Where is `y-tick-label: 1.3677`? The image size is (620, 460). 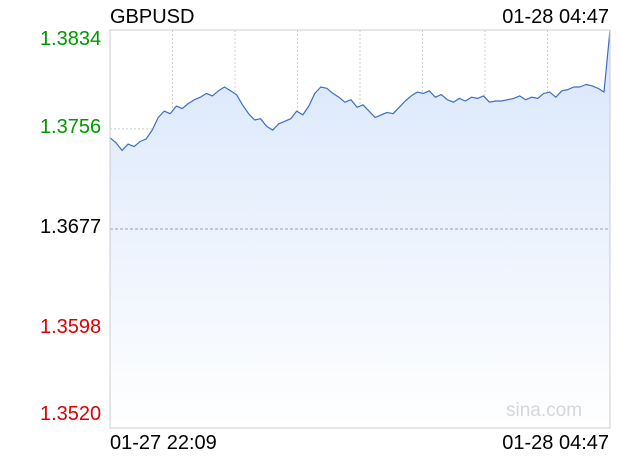
y-tick-label: 1.3677 is located at coordinates (71, 227).